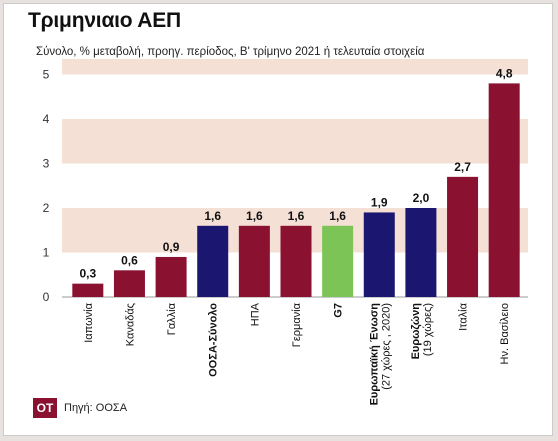 Image resolution: width=558 pixels, height=441 pixels. I want to click on x-category-text: Γερμανία, so click(297, 324).